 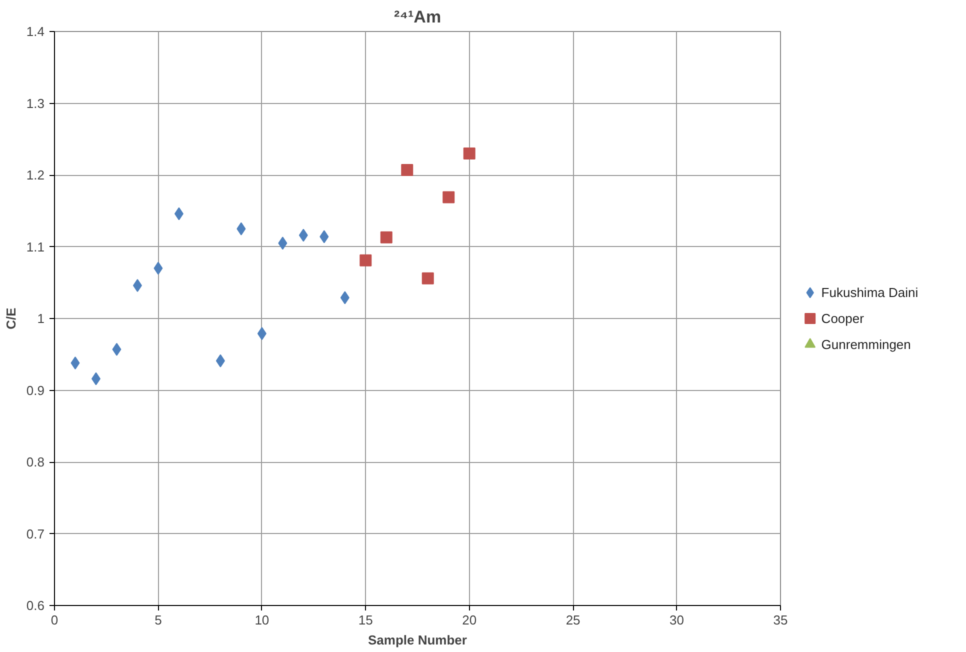 I want to click on legend-label: Gunremmingen, so click(x=866, y=344).